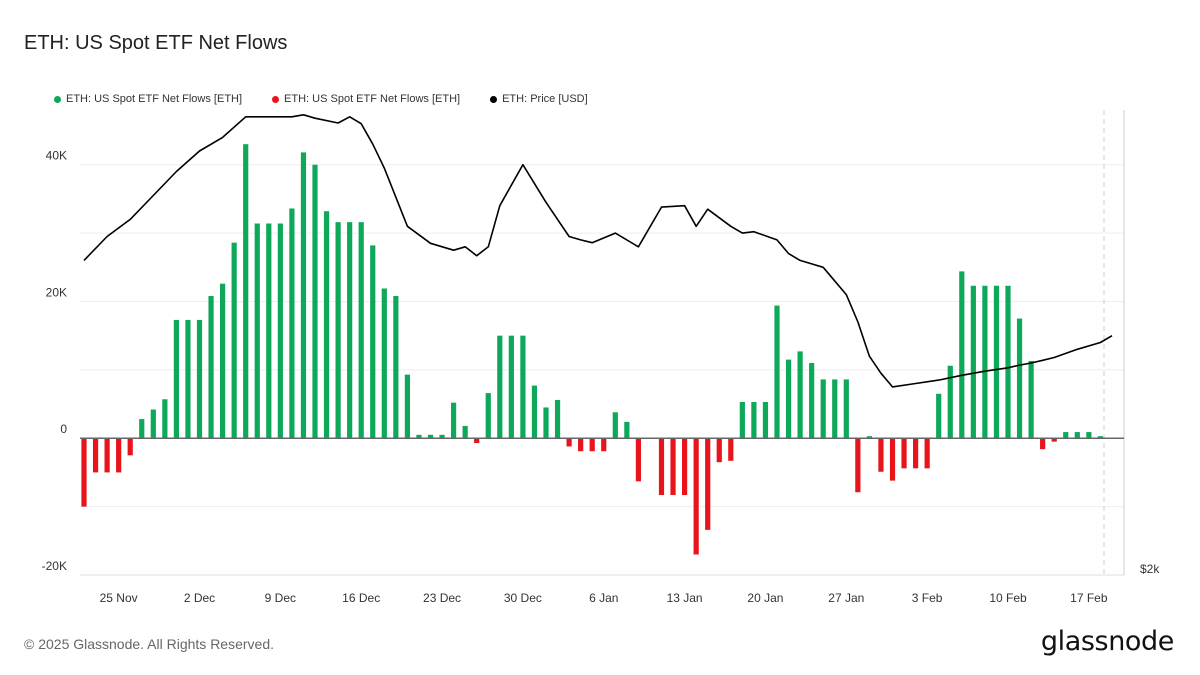 This screenshot has height=675, width=1200. What do you see at coordinates (1008, 598) in the screenshot?
I see `x-tick-label: 10 Feb` at bounding box center [1008, 598].